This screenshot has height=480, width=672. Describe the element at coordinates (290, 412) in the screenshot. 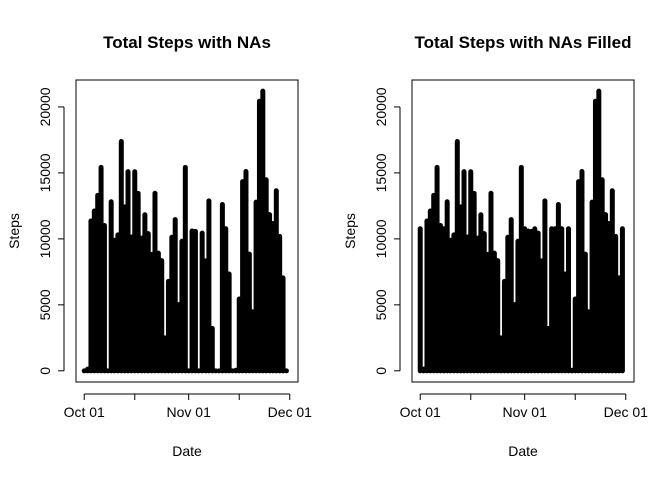

I see `left-x-tick-label: Dec 01` at that location.